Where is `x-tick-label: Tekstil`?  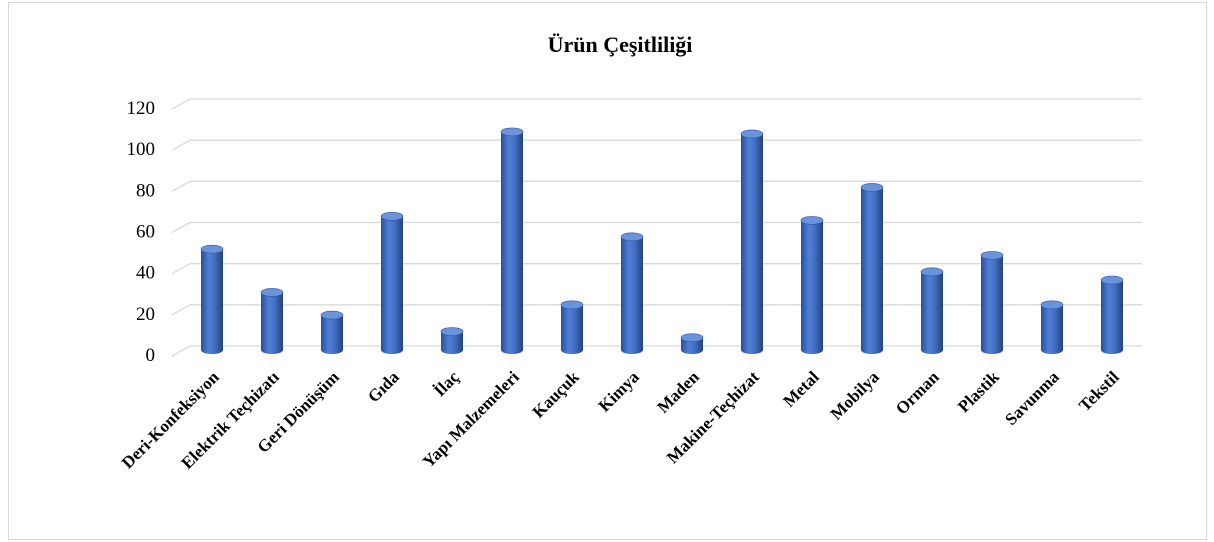
x-tick-label: Tekstil is located at coordinates (1099, 391).